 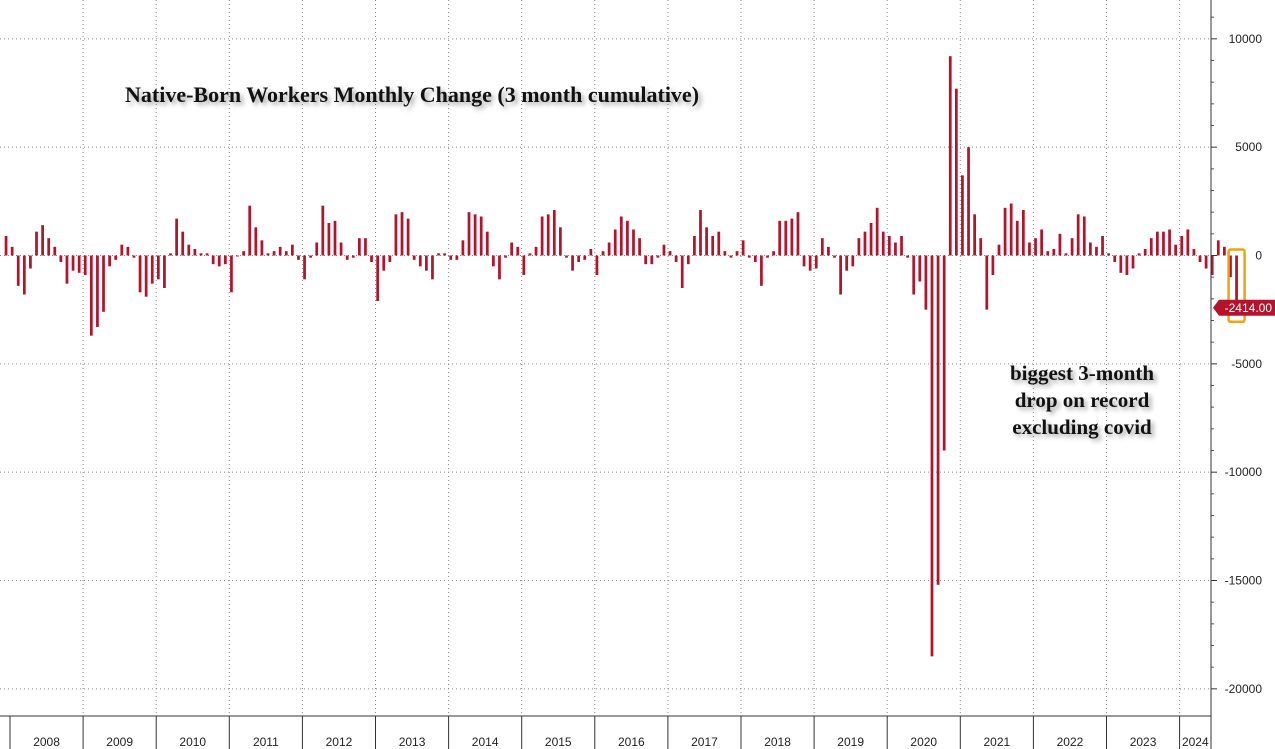 I want to click on y-tick-label: 10000, so click(x=1246, y=39).